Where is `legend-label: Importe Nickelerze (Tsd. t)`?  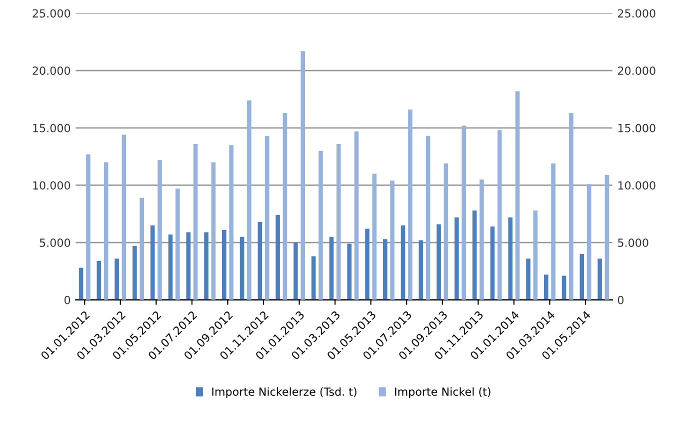 legend-label: Importe Nickelerze (Tsd. t) is located at coordinates (284, 392).